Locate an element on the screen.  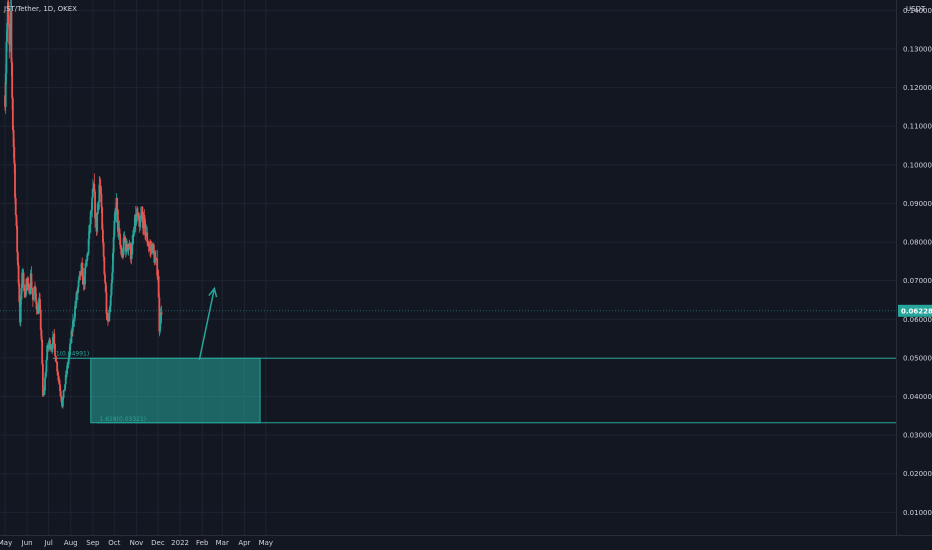
x-tick-label: Jun is located at coordinates (27, 543).